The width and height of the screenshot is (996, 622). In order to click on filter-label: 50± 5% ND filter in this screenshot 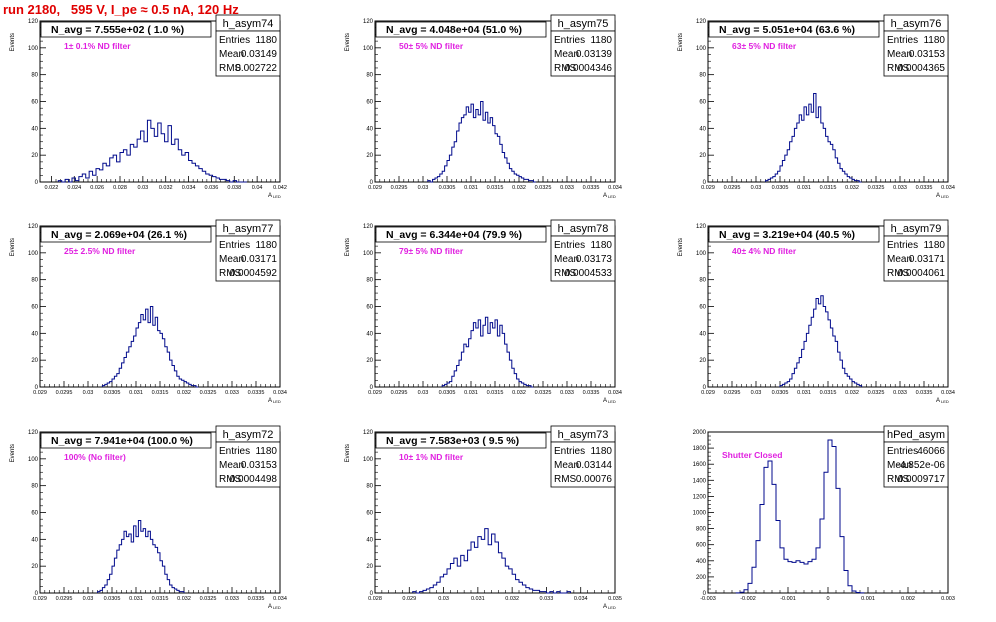, I will do `click(431, 46)`.